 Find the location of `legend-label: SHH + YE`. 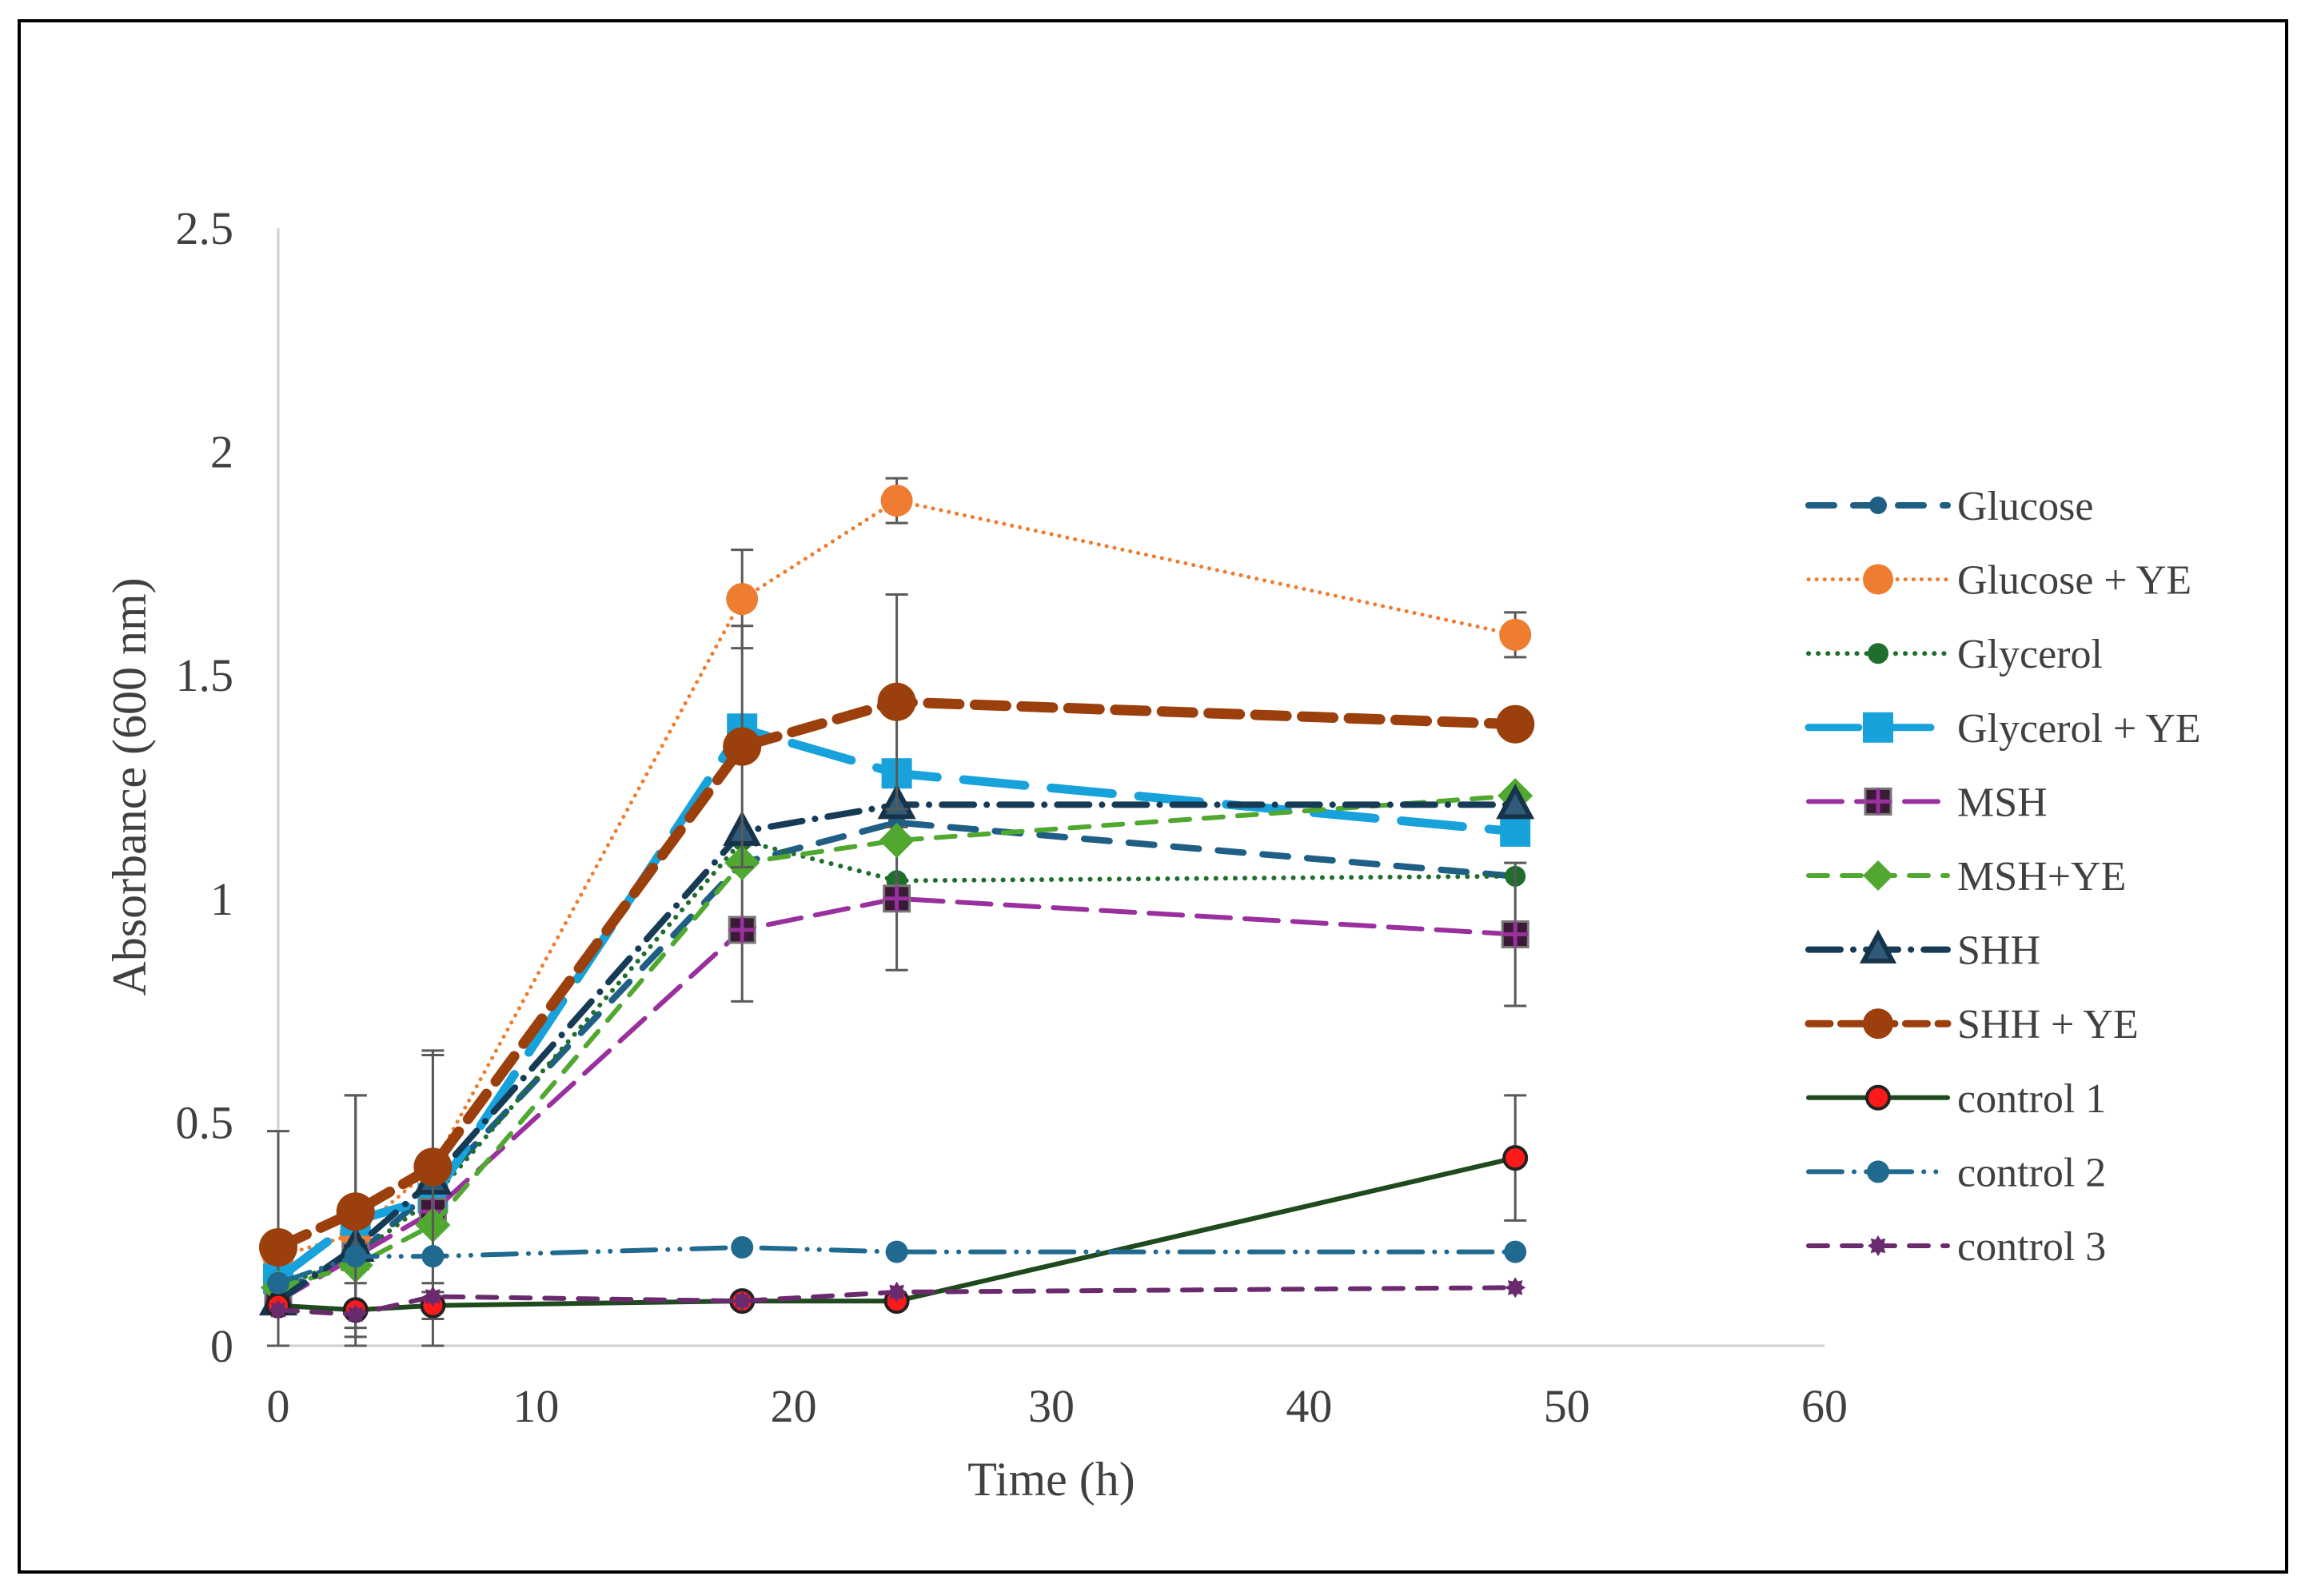

legend-label: SHH + YE is located at coordinates (2048, 1024).